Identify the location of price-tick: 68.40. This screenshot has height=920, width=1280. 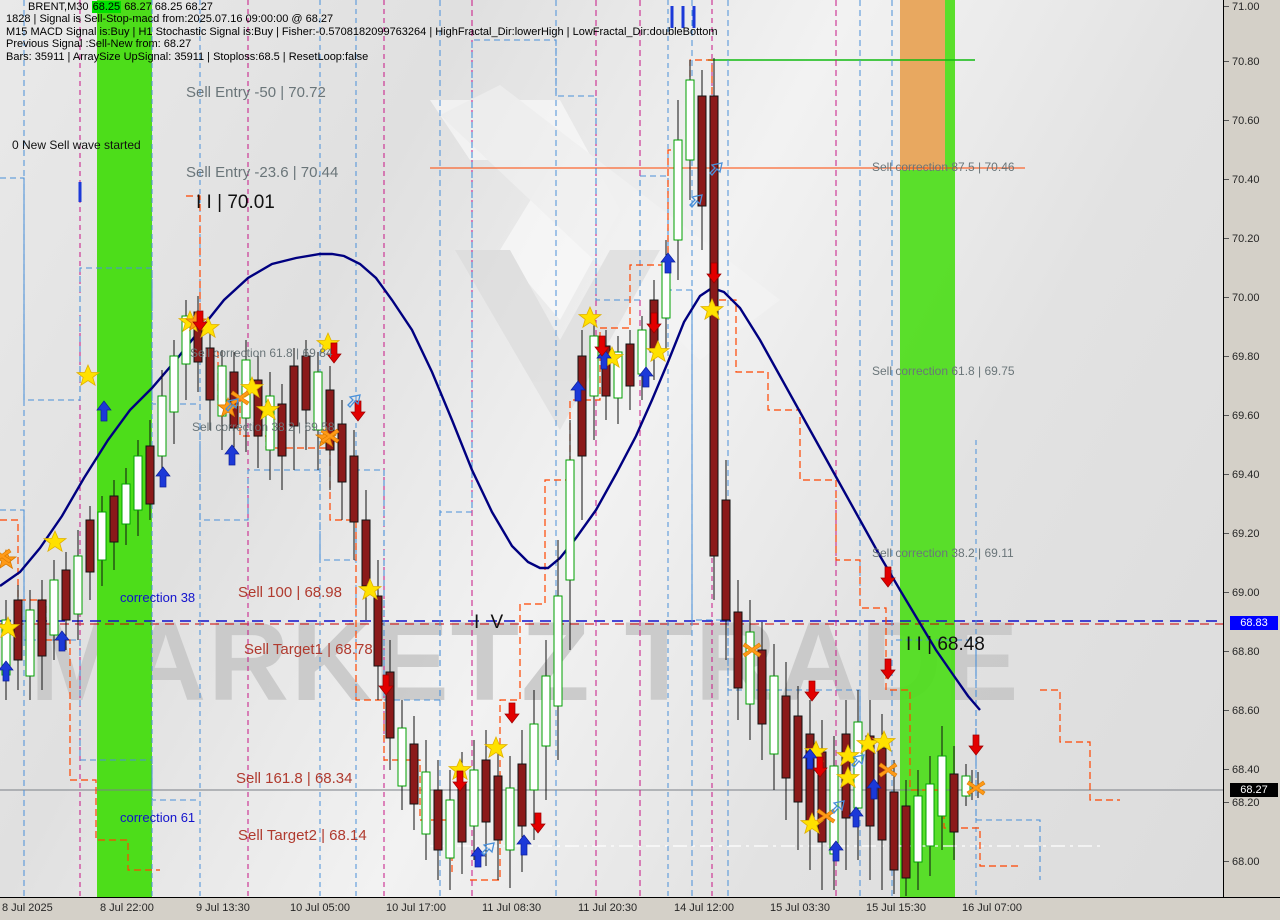
(1252, 770).